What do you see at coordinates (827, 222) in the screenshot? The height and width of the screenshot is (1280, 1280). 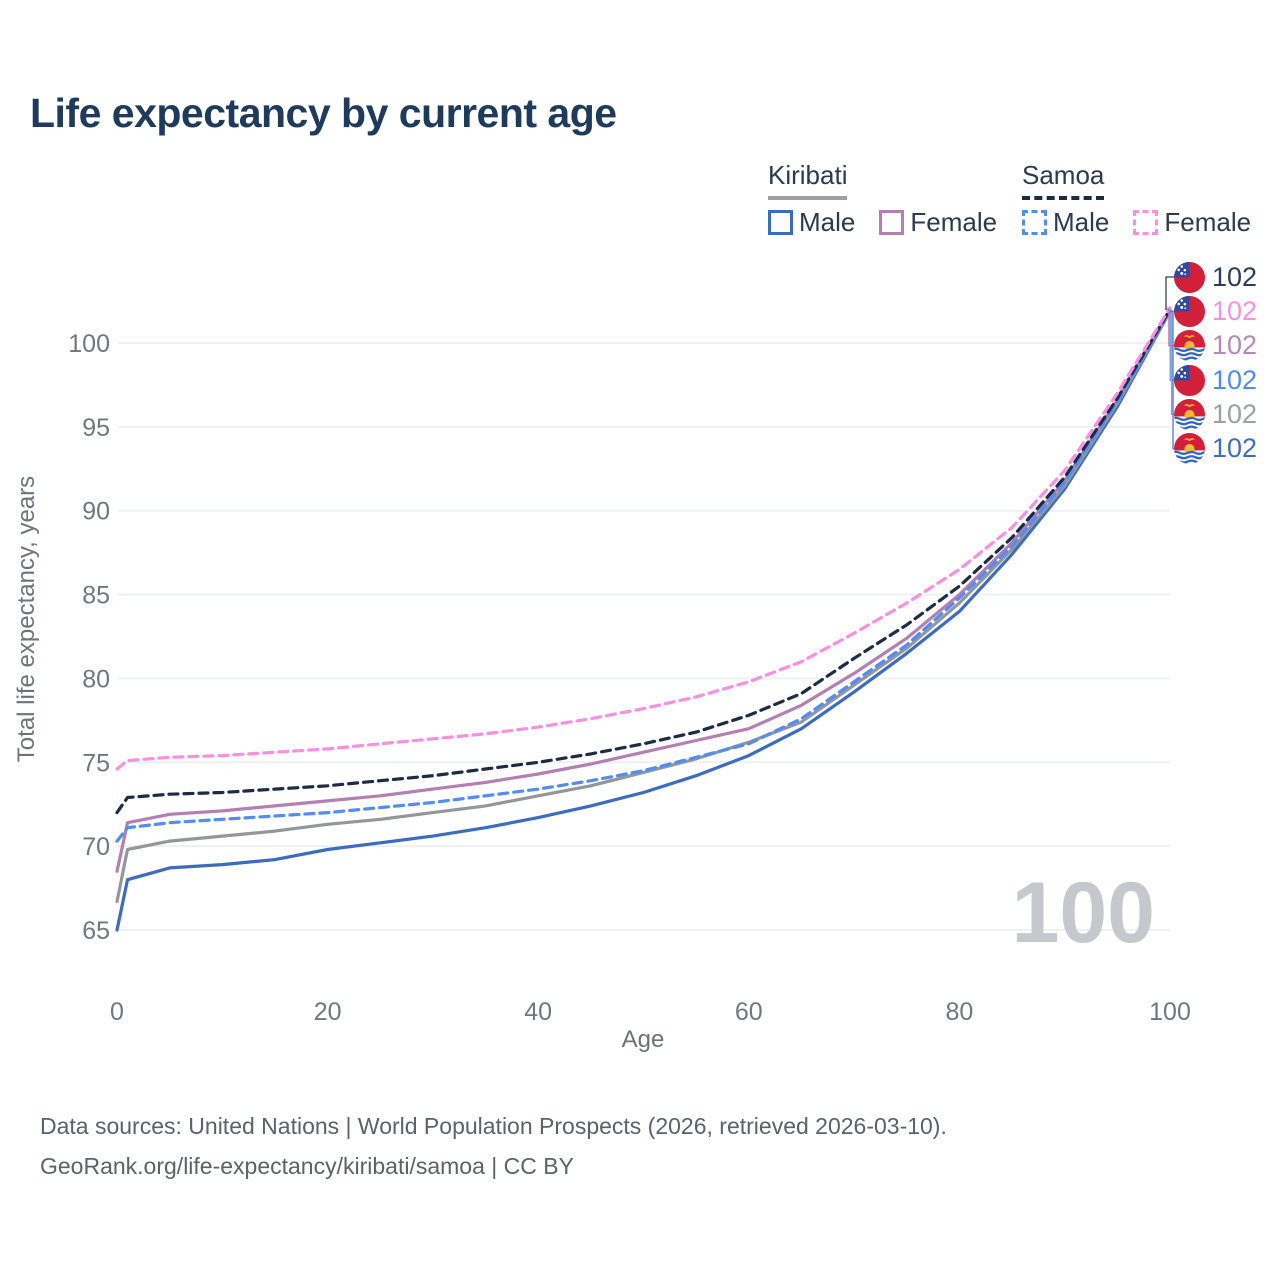 I see `legend-label-kiribati-male: Male` at bounding box center [827, 222].